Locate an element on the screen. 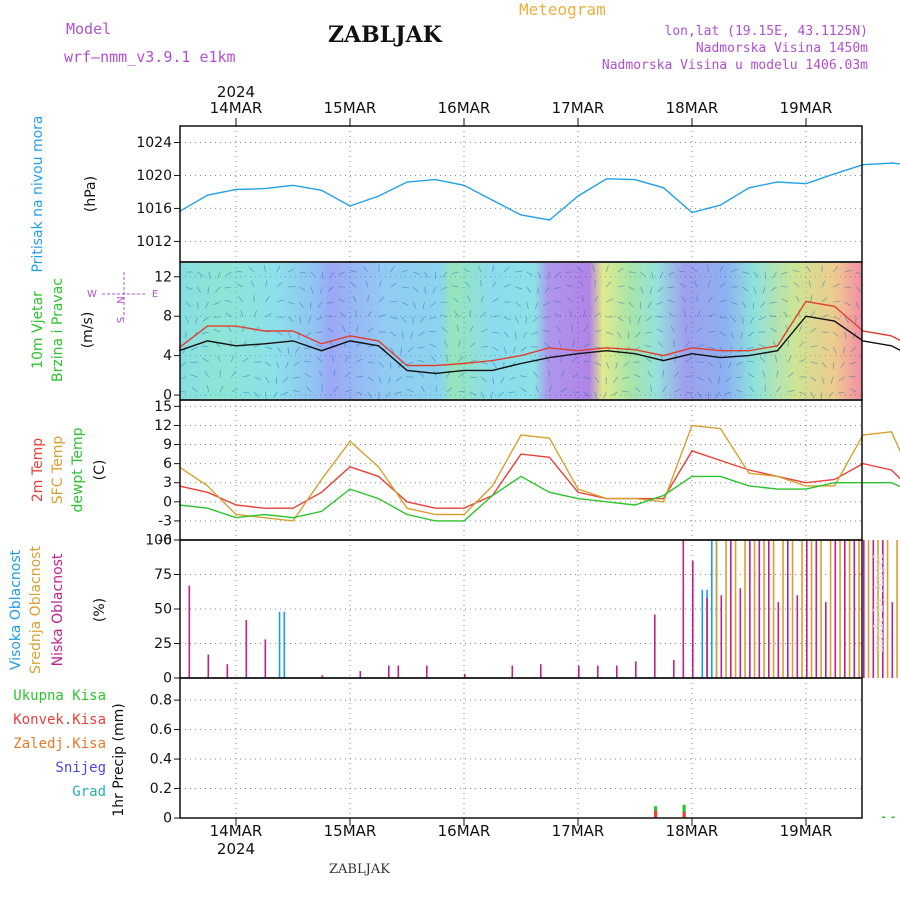 The height and width of the screenshot is (900, 900). sfctemp-axis-title: SFC Temp is located at coordinates (58, 470).